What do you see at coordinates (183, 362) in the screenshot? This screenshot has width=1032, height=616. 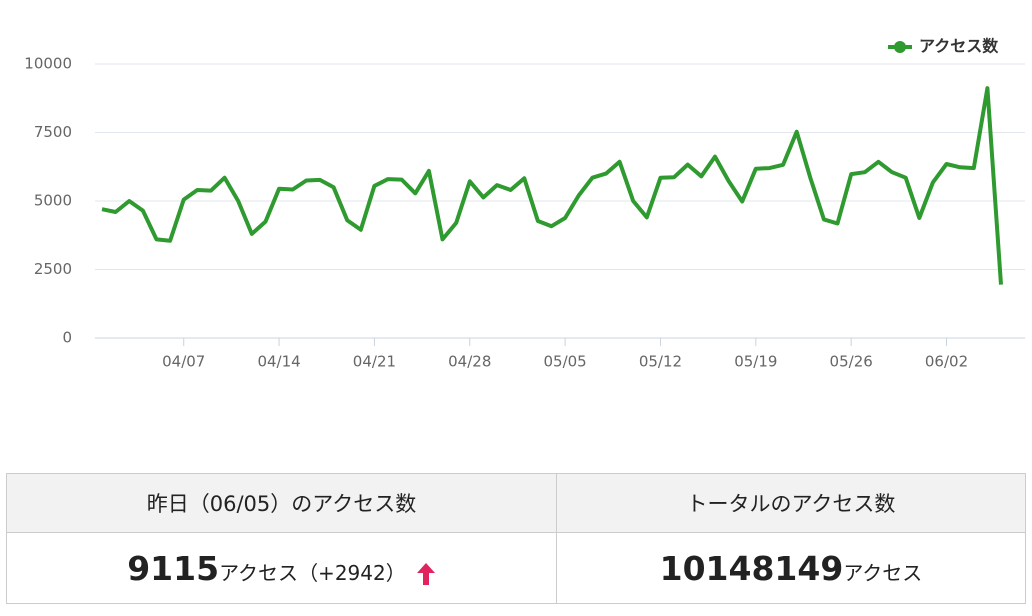 I see `x-tick-label: 04/07` at bounding box center [183, 362].